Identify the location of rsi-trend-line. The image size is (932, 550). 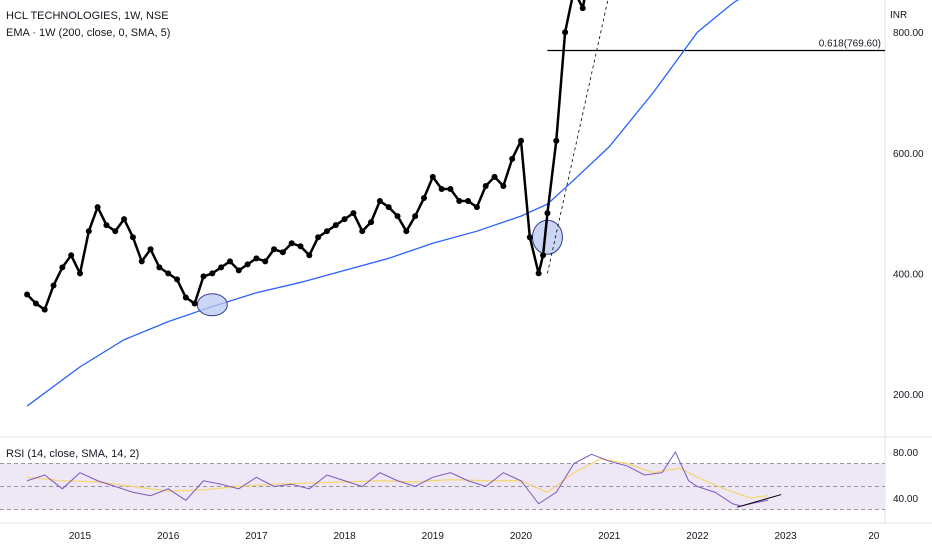
(759, 501).